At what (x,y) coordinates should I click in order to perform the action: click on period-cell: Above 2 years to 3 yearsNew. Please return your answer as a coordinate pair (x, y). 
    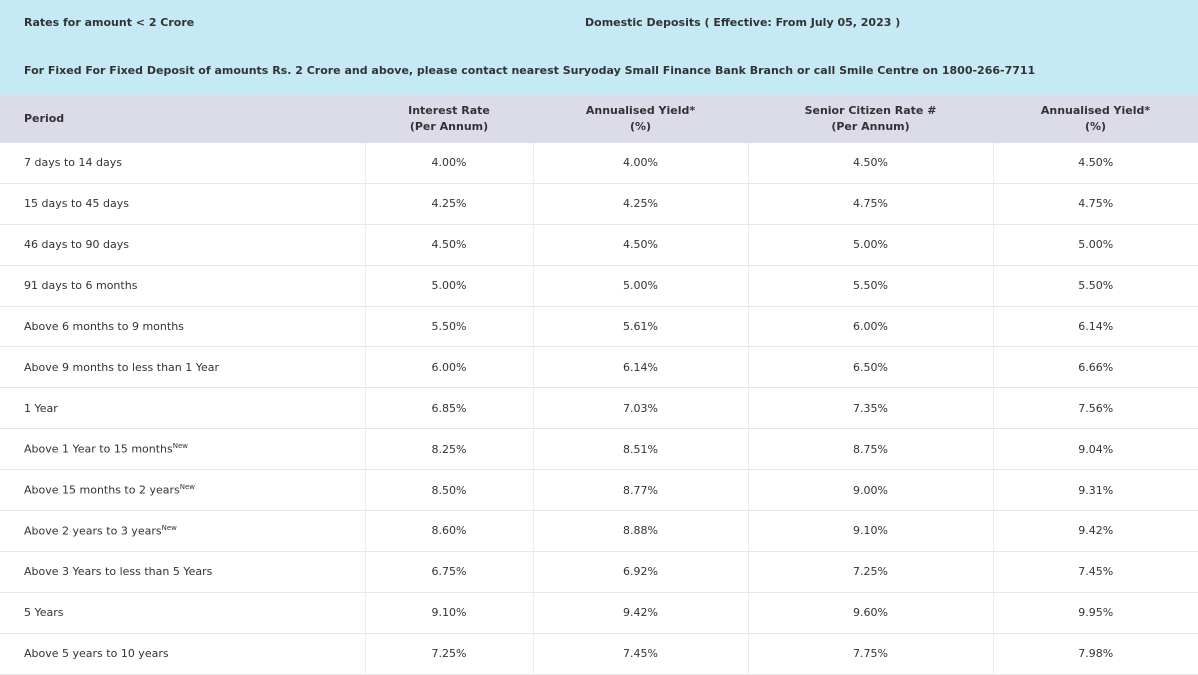
    Looking at the image, I should click on (182, 531).